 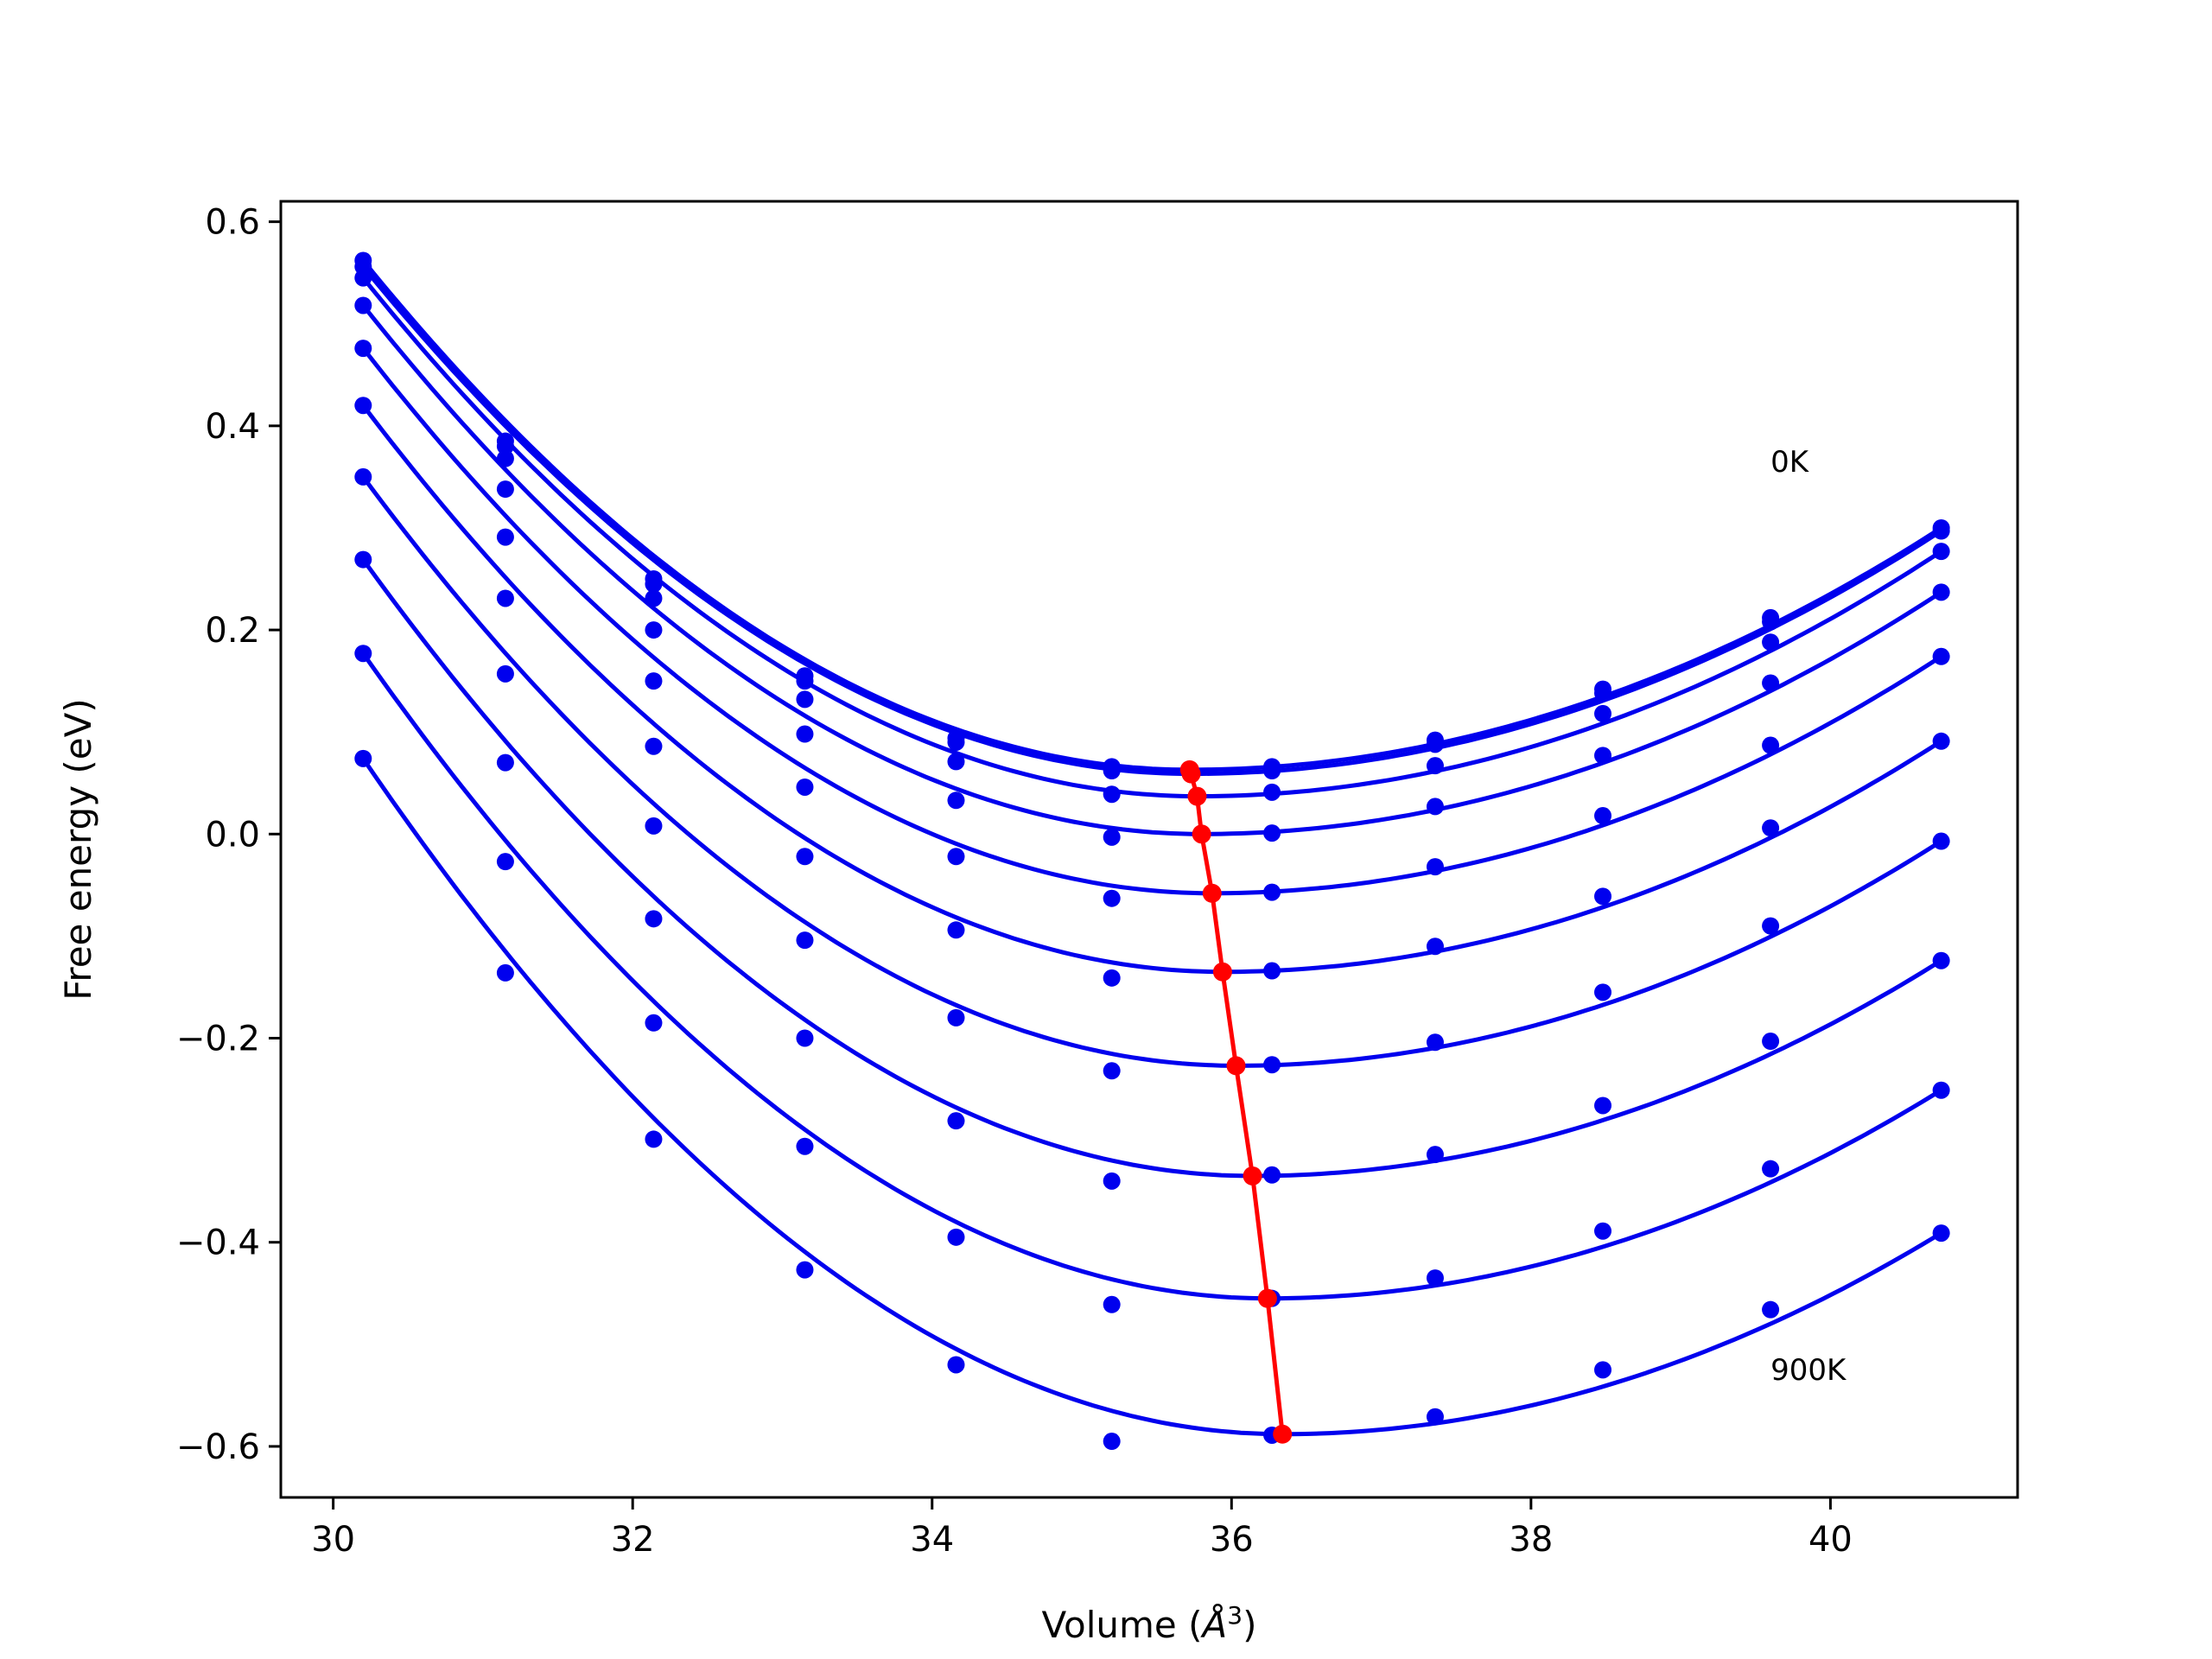 I want to click on y-axis-label: Free energy (eV), so click(x=78, y=849).